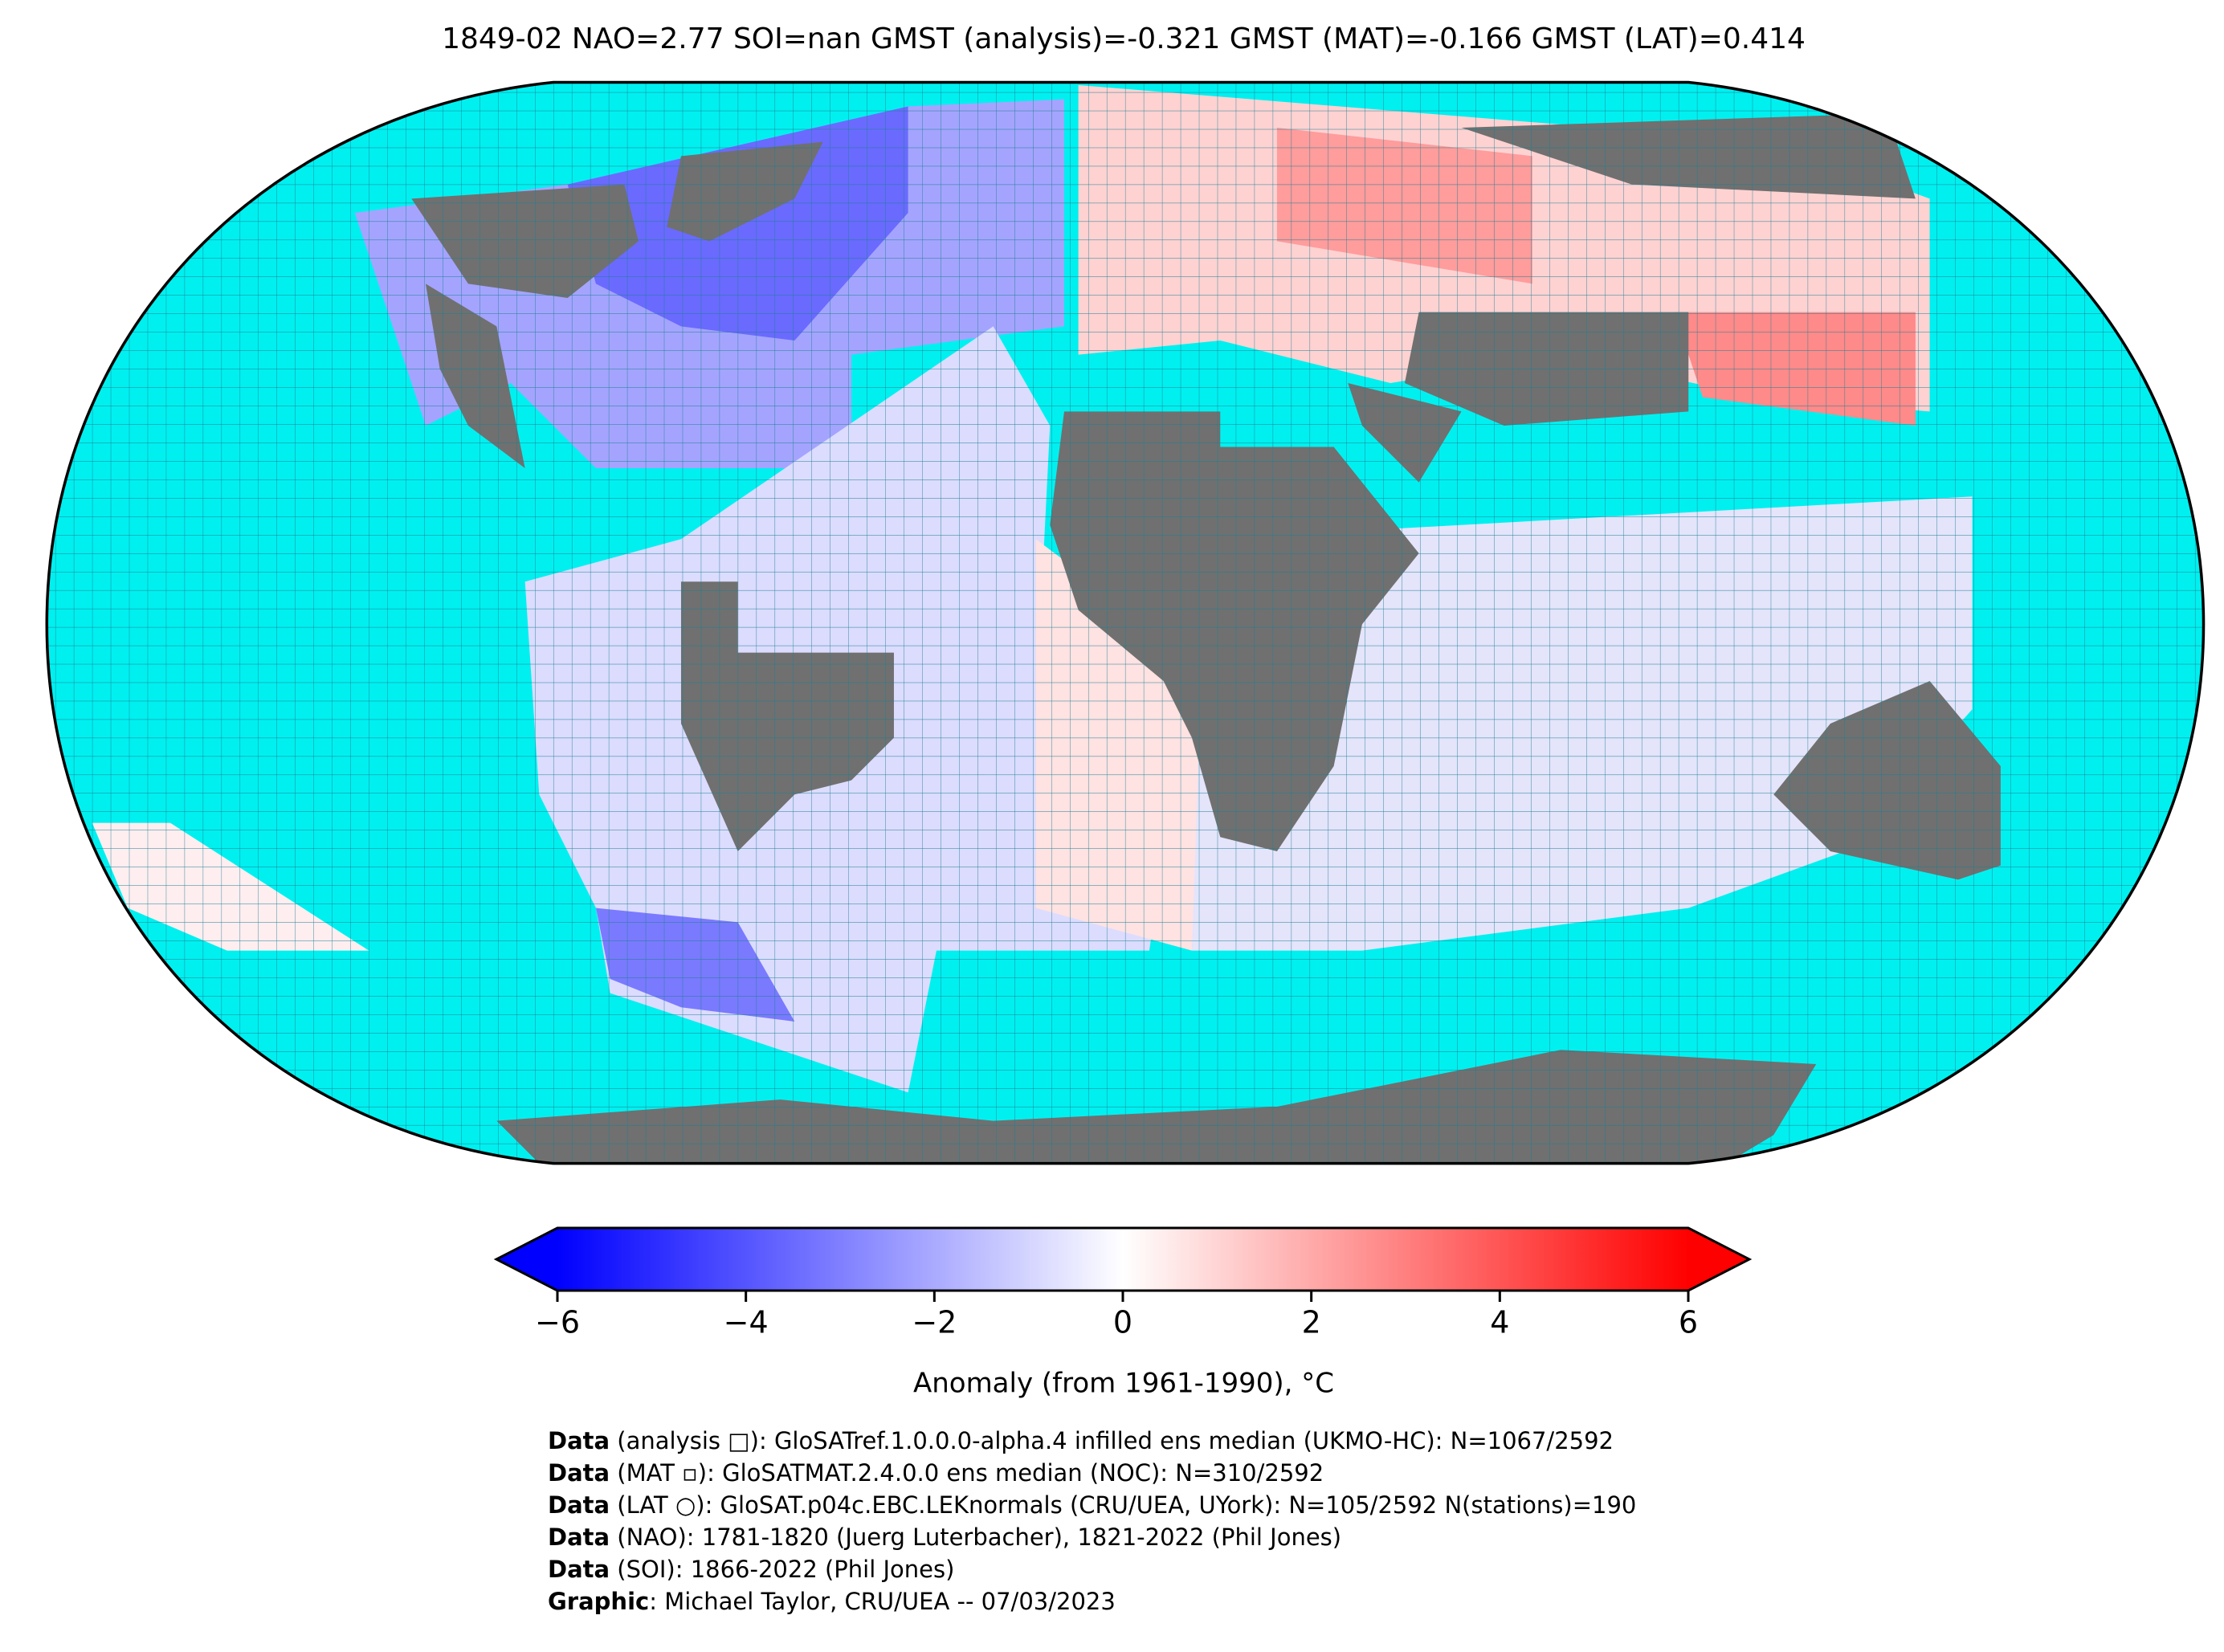 This screenshot has height=1652, width=2224. What do you see at coordinates (598, 1601) in the screenshot?
I see `footer-label: Graphic` at bounding box center [598, 1601].